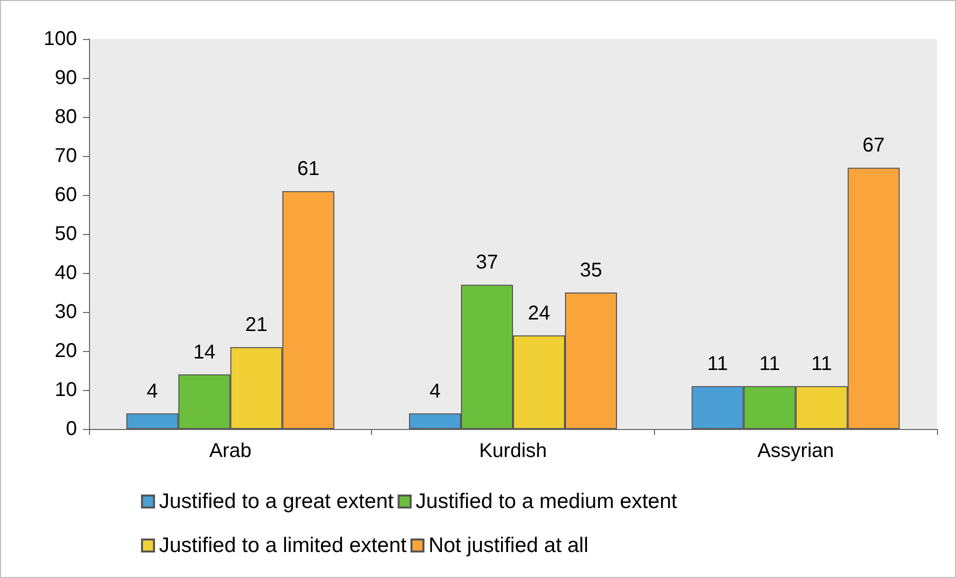 The height and width of the screenshot is (578, 956). I want to click on y-tick-label: 100, so click(60, 39).